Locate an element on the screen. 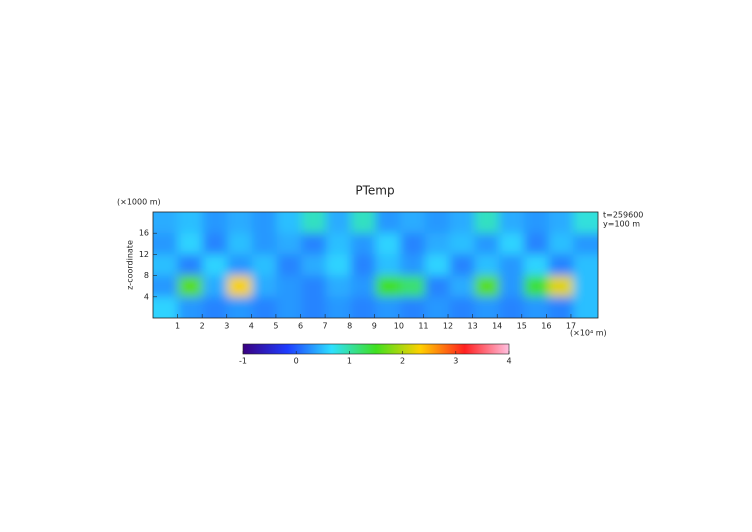  x-tick-label: 17 is located at coordinates (571, 326).